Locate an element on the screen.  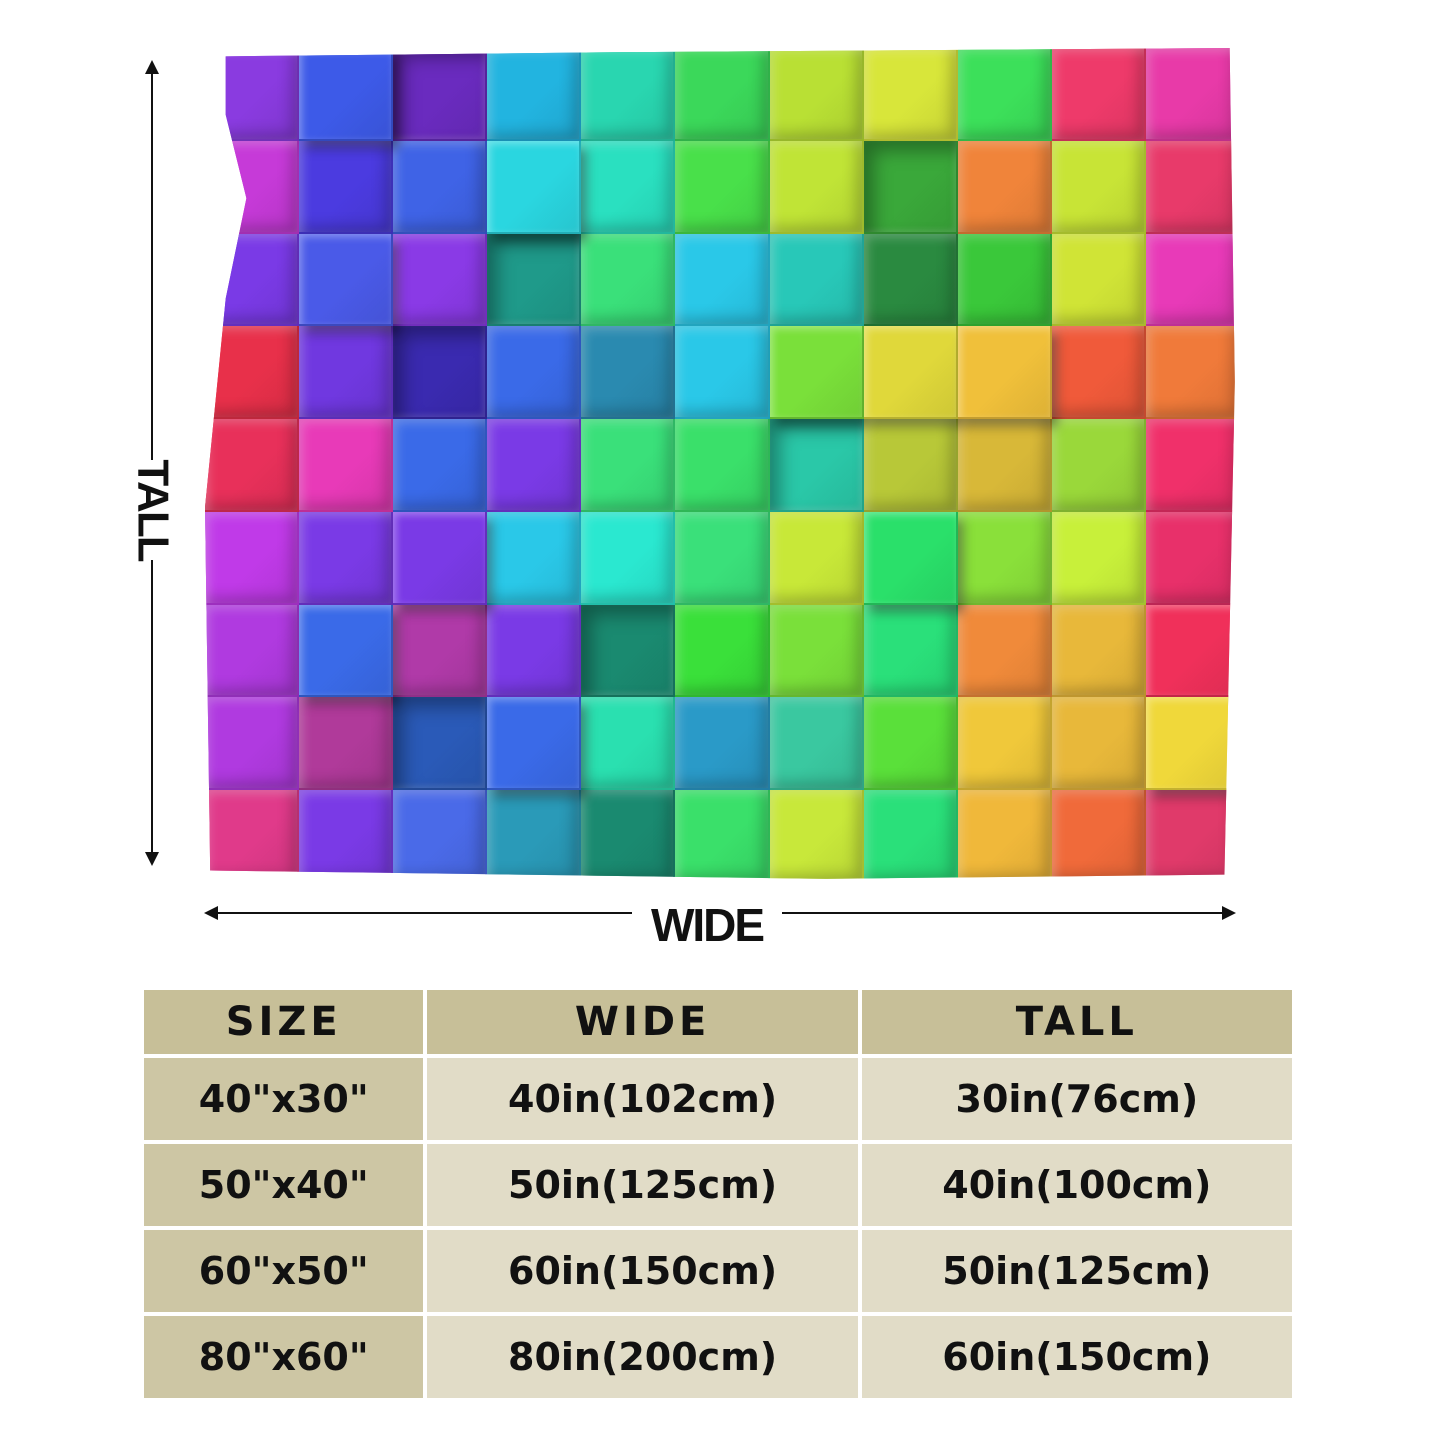
arrow-down-icon is located at coordinates (152, 859).